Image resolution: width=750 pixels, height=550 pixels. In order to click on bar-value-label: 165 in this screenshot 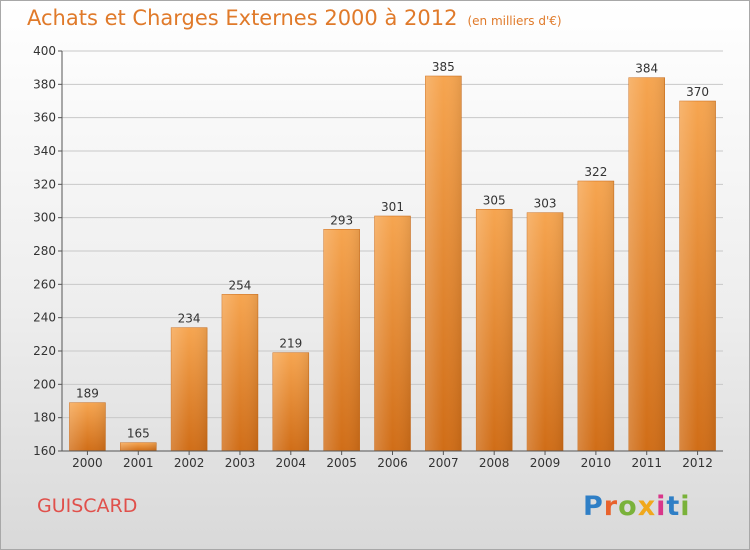, I will do `click(138, 434)`.